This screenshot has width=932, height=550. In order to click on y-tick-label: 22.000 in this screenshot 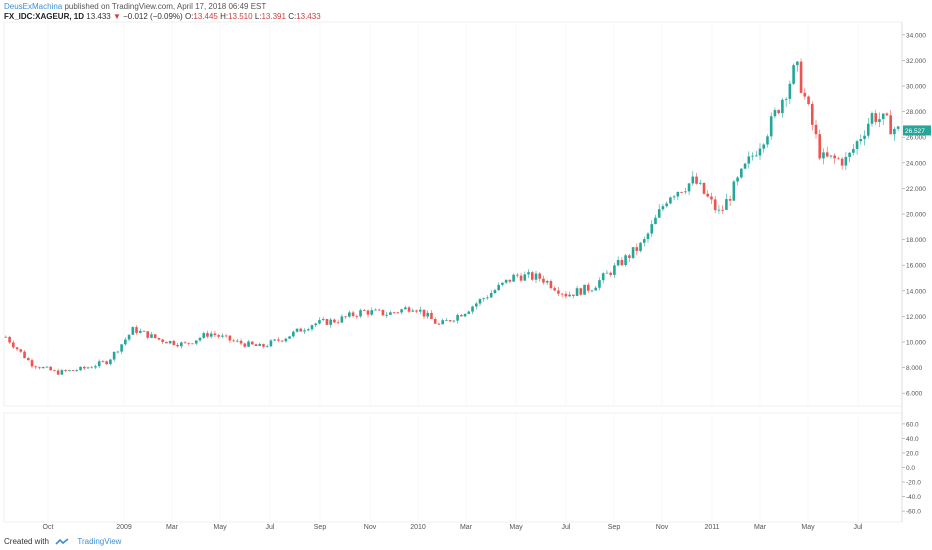, I will do `click(916, 189)`.